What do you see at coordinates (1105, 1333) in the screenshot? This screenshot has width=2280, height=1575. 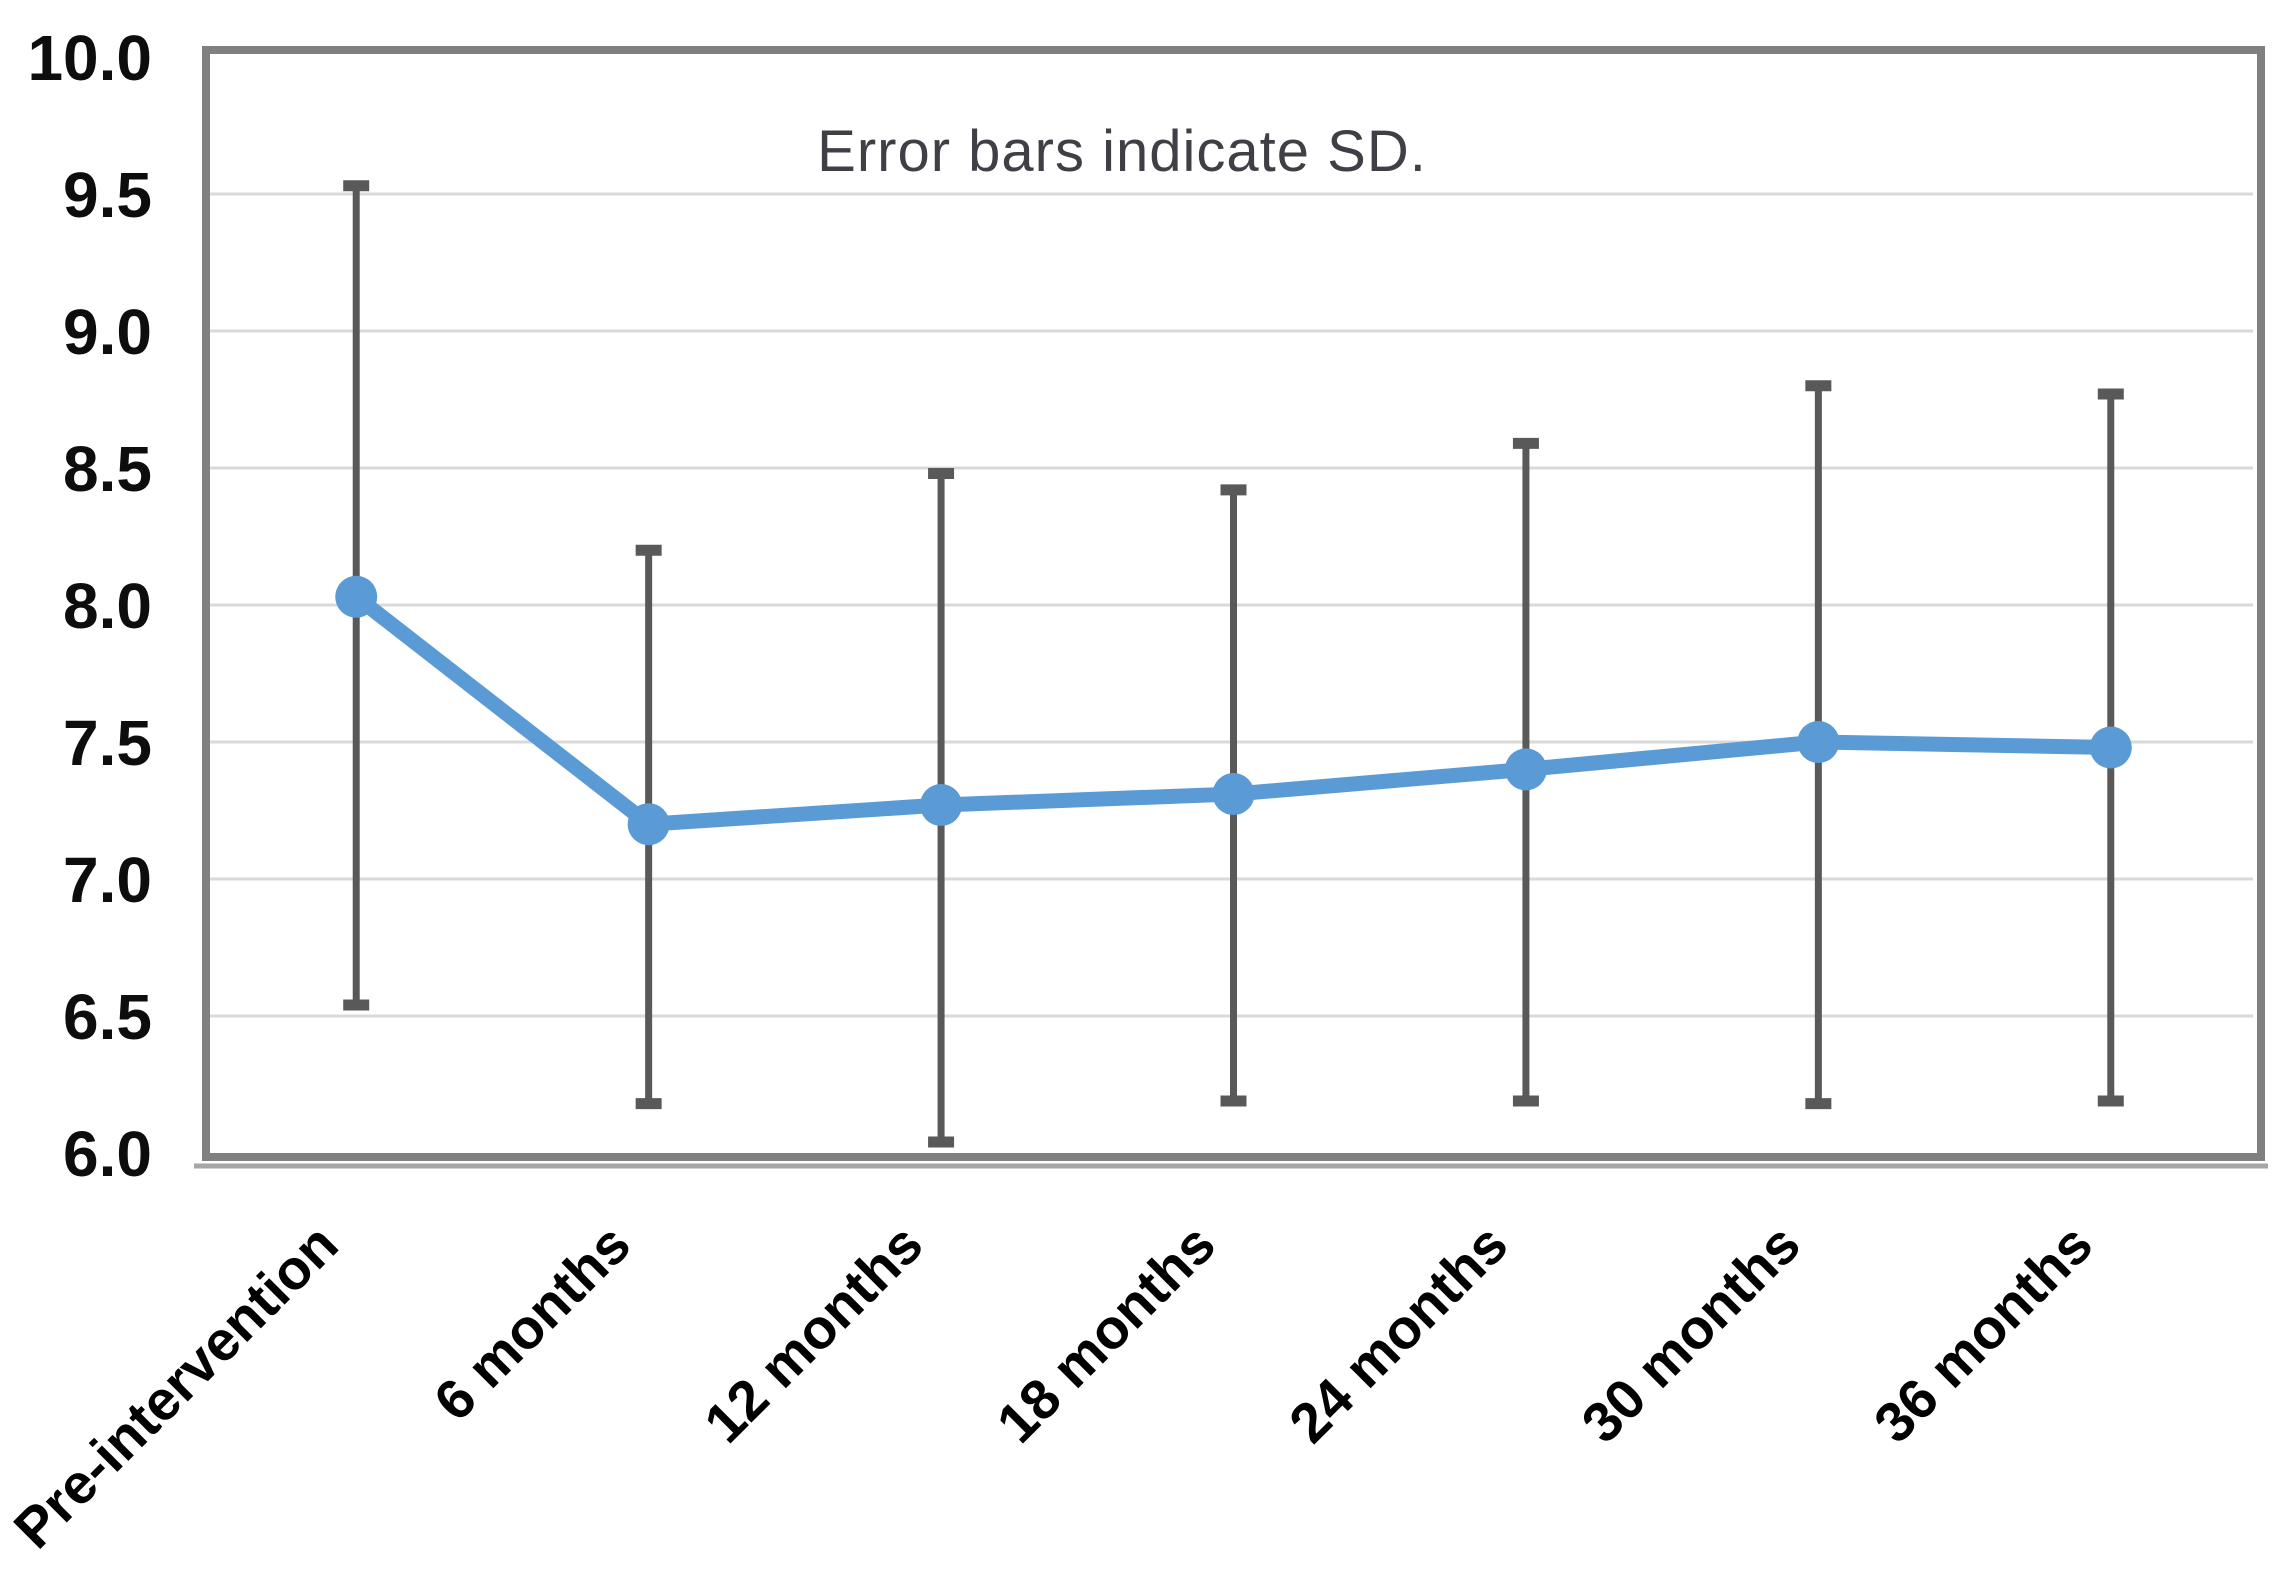 I see `x-category-label: 18 months` at bounding box center [1105, 1333].